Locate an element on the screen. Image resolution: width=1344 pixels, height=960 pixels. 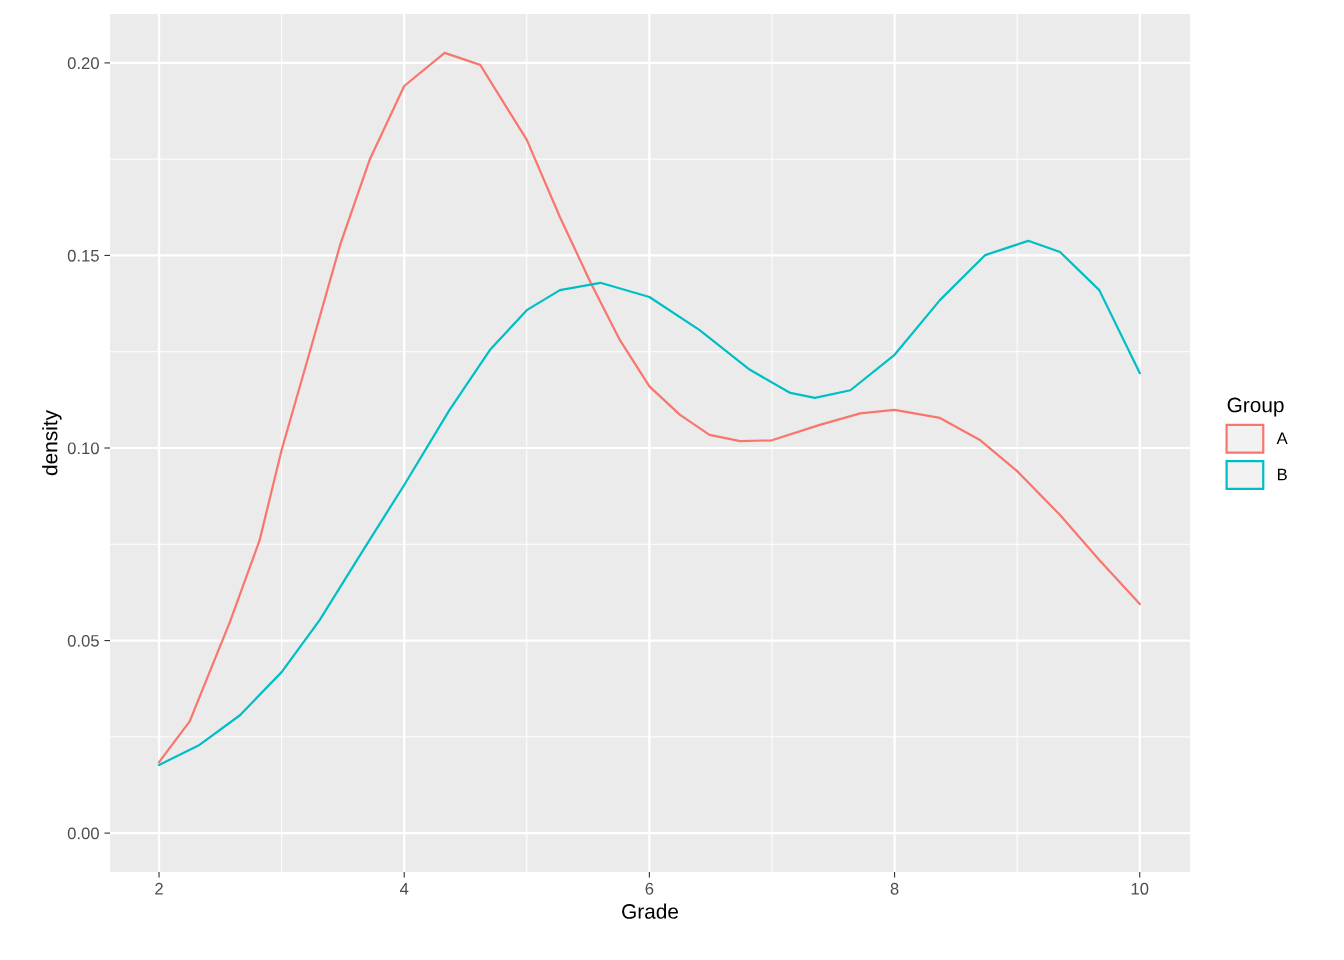
x-tick-label: 2 is located at coordinates (159, 888).